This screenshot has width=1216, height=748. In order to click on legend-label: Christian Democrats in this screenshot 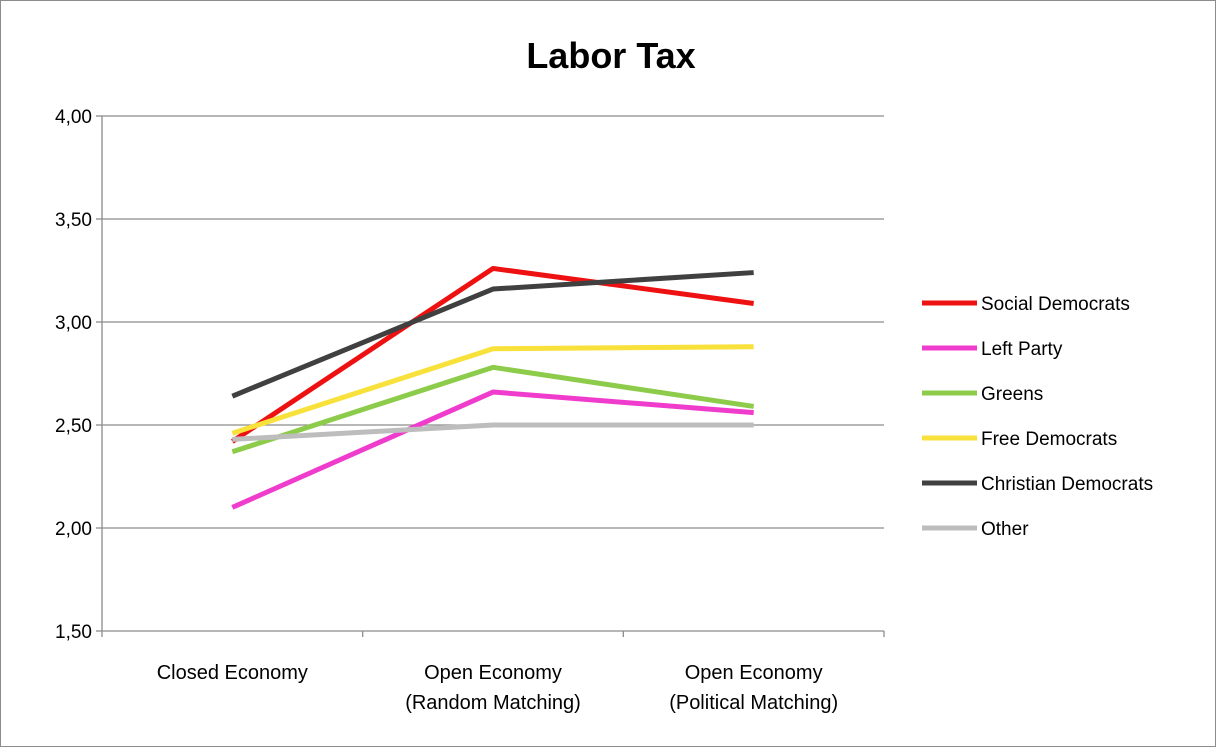, I will do `click(1067, 484)`.